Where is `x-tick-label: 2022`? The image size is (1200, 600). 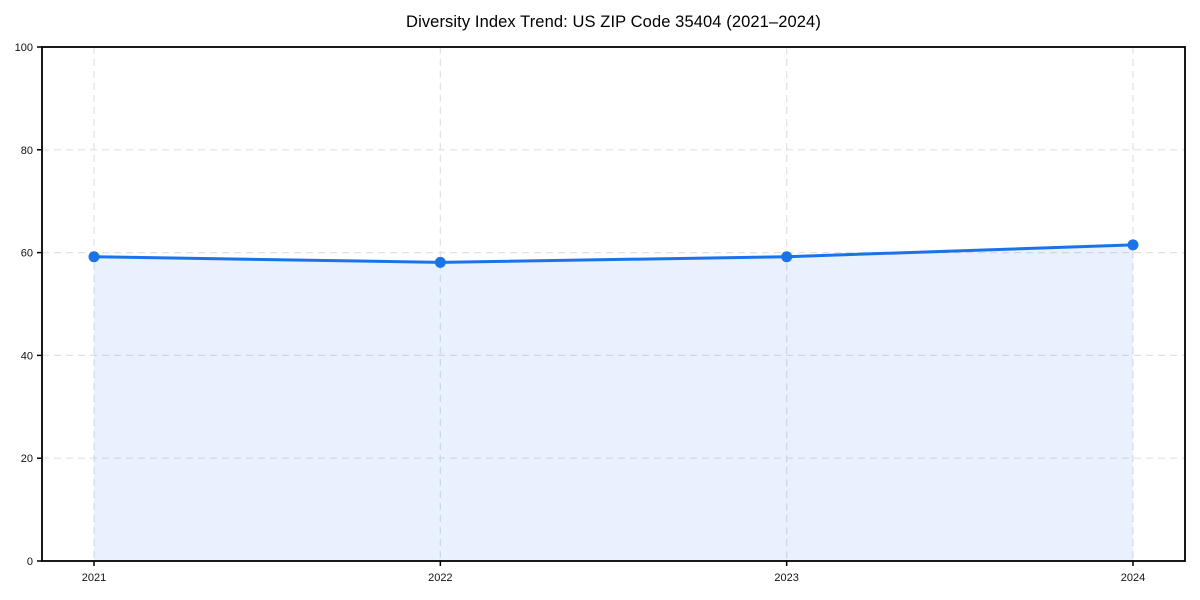
x-tick-label: 2022 is located at coordinates (440, 578).